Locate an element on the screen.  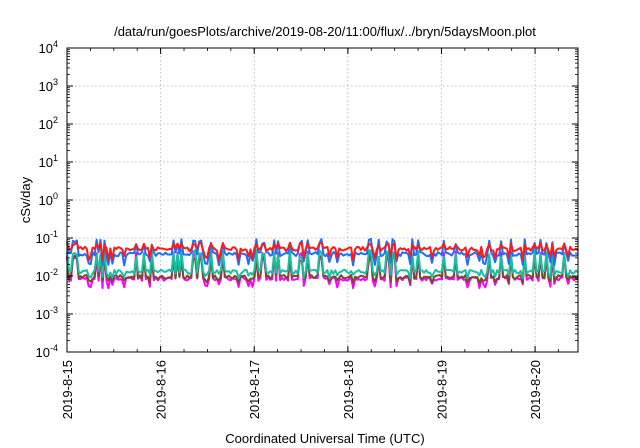
y-tick-label: 10¹ is located at coordinates (48, 161).